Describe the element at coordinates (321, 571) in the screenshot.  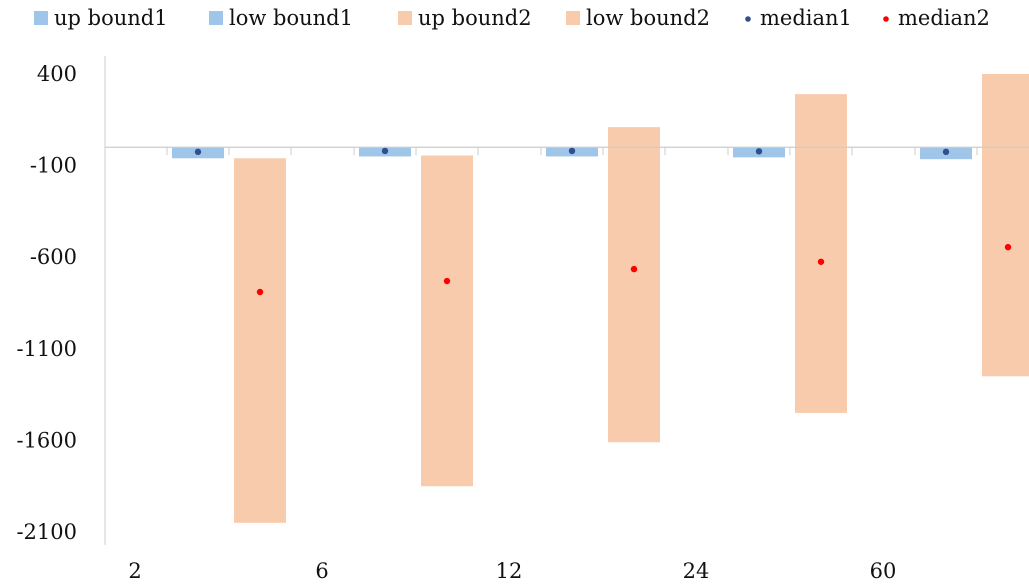
I see `x-tick-label: 6` at that location.